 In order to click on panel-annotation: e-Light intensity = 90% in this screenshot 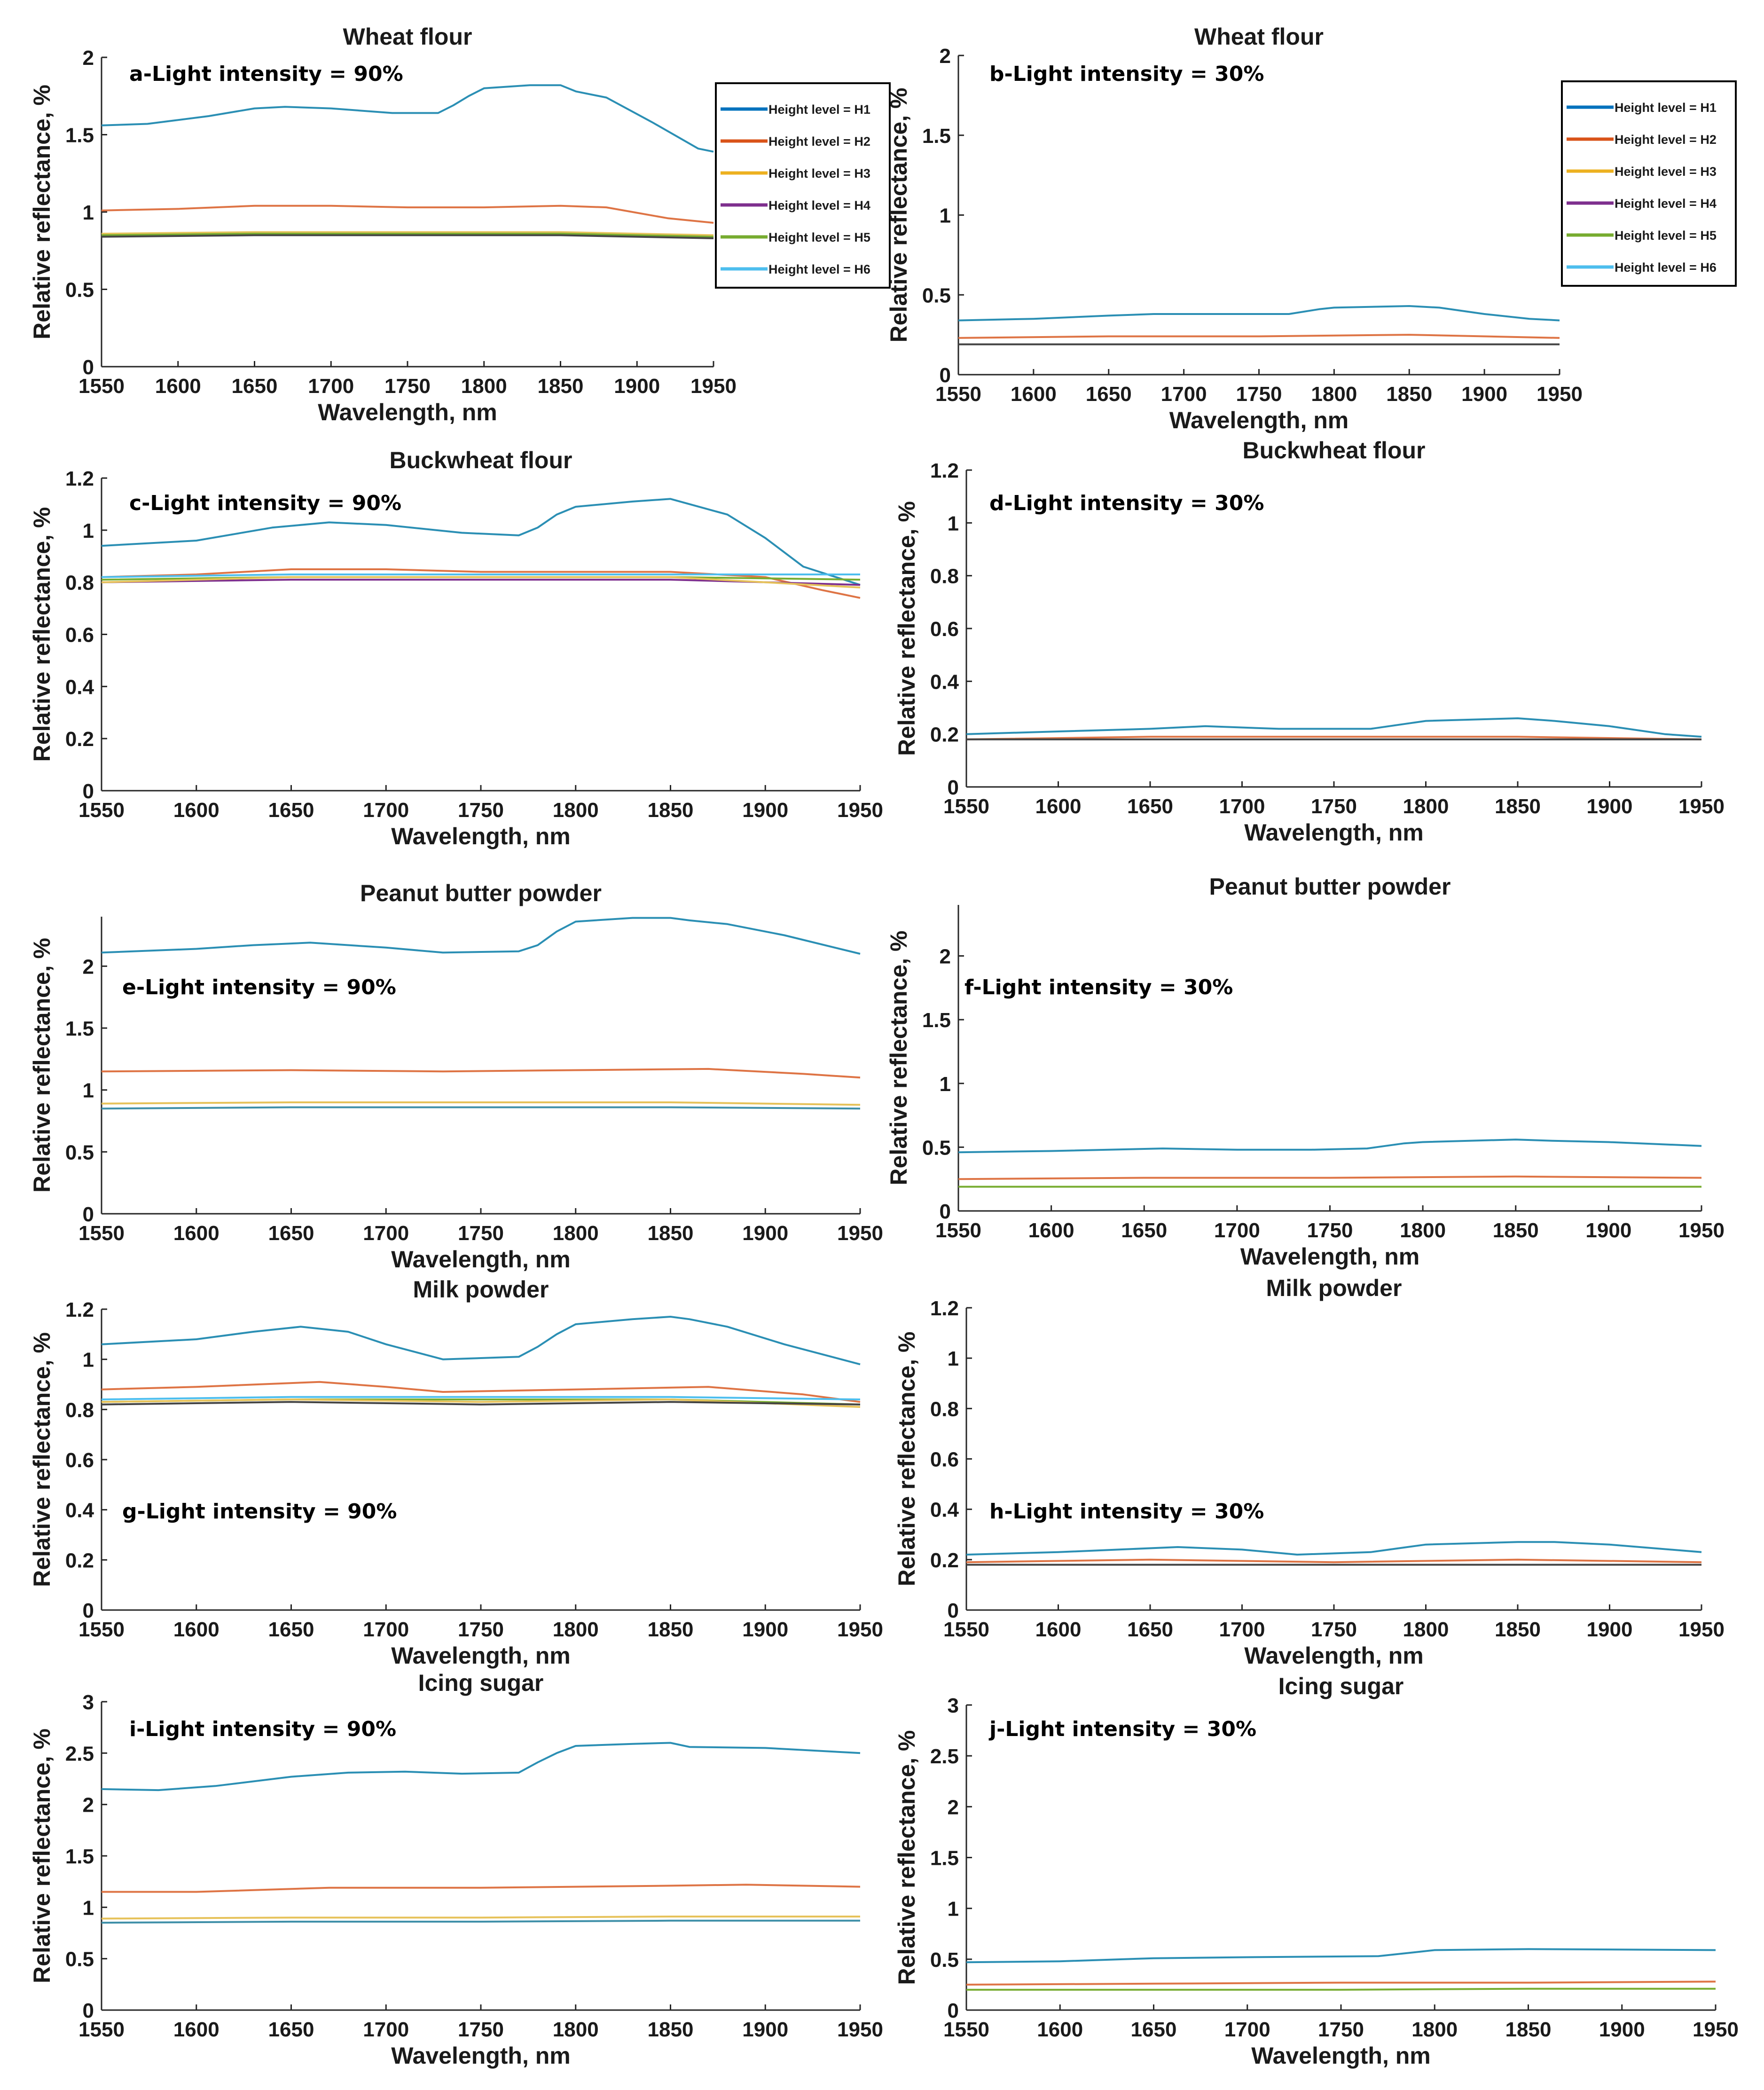, I will do `click(259, 987)`.